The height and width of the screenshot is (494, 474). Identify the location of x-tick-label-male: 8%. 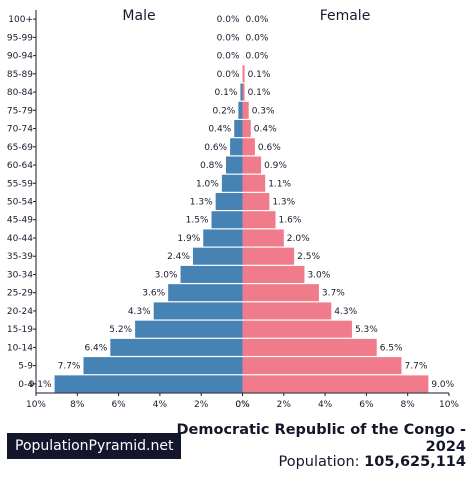
(77, 405).